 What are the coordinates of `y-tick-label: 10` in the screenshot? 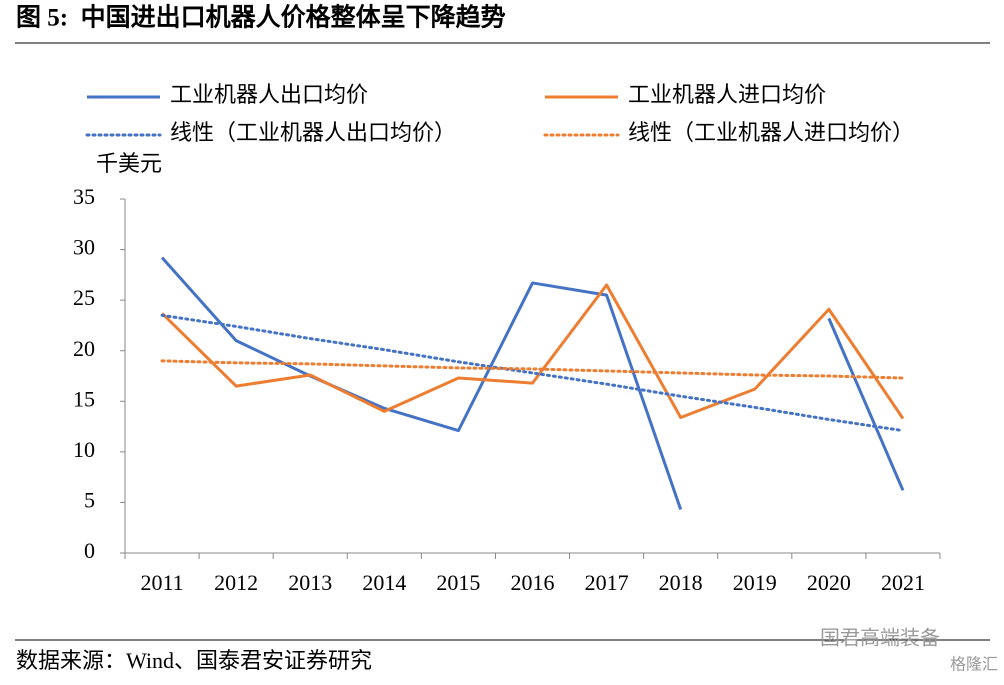 It's located at (84, 449).